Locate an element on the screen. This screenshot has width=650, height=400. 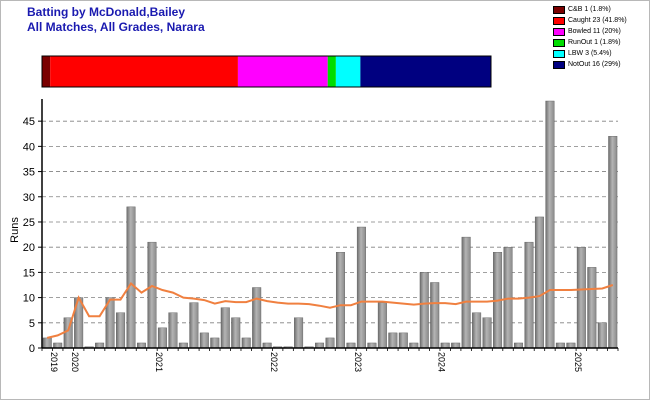
y-tick-label: 35 is located at coordinates (29, 173).